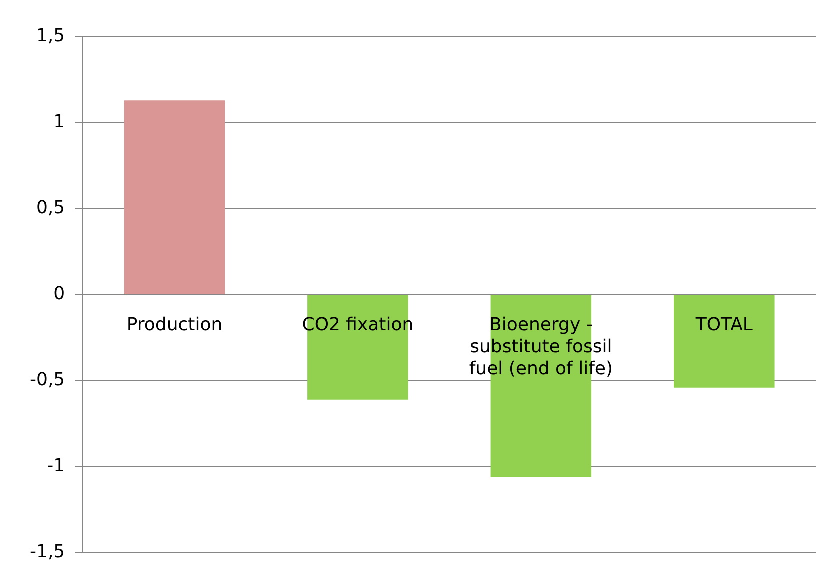 The image size is (832, 575). What do you see at coordinates (174, 325) in the screenshot?
I see `x-tick-label: Production` at bounding box center [174, 325].